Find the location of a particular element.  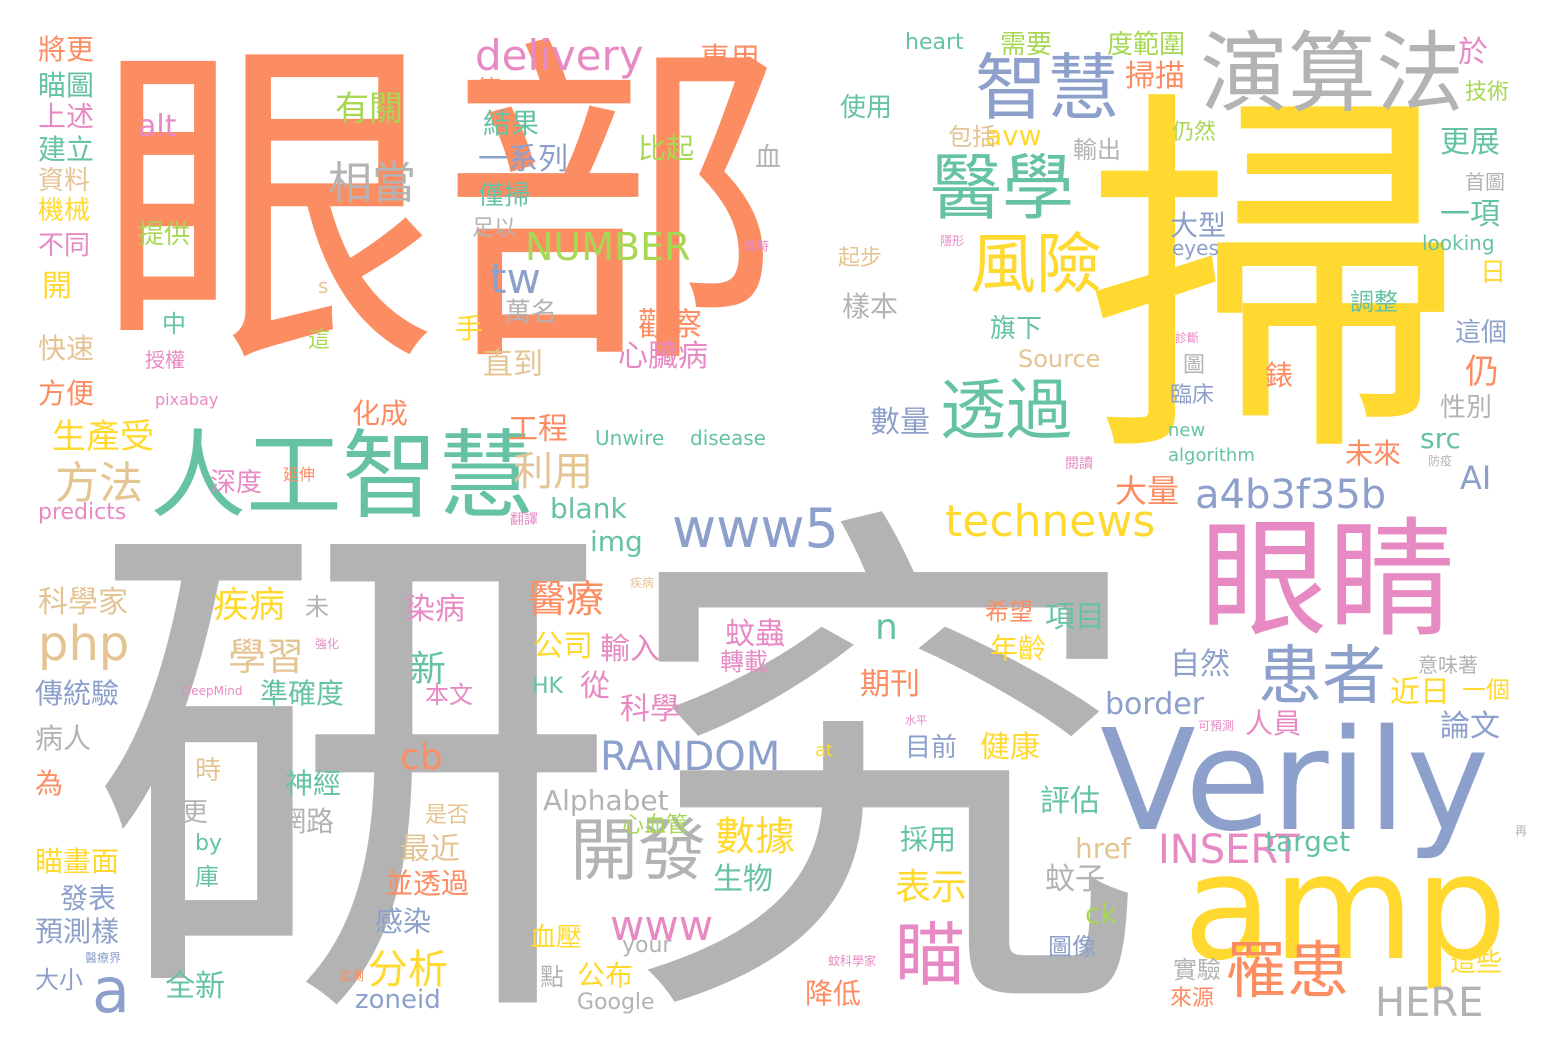

word-cloud-word: 年齡 is located at coordinates (1018, 648).